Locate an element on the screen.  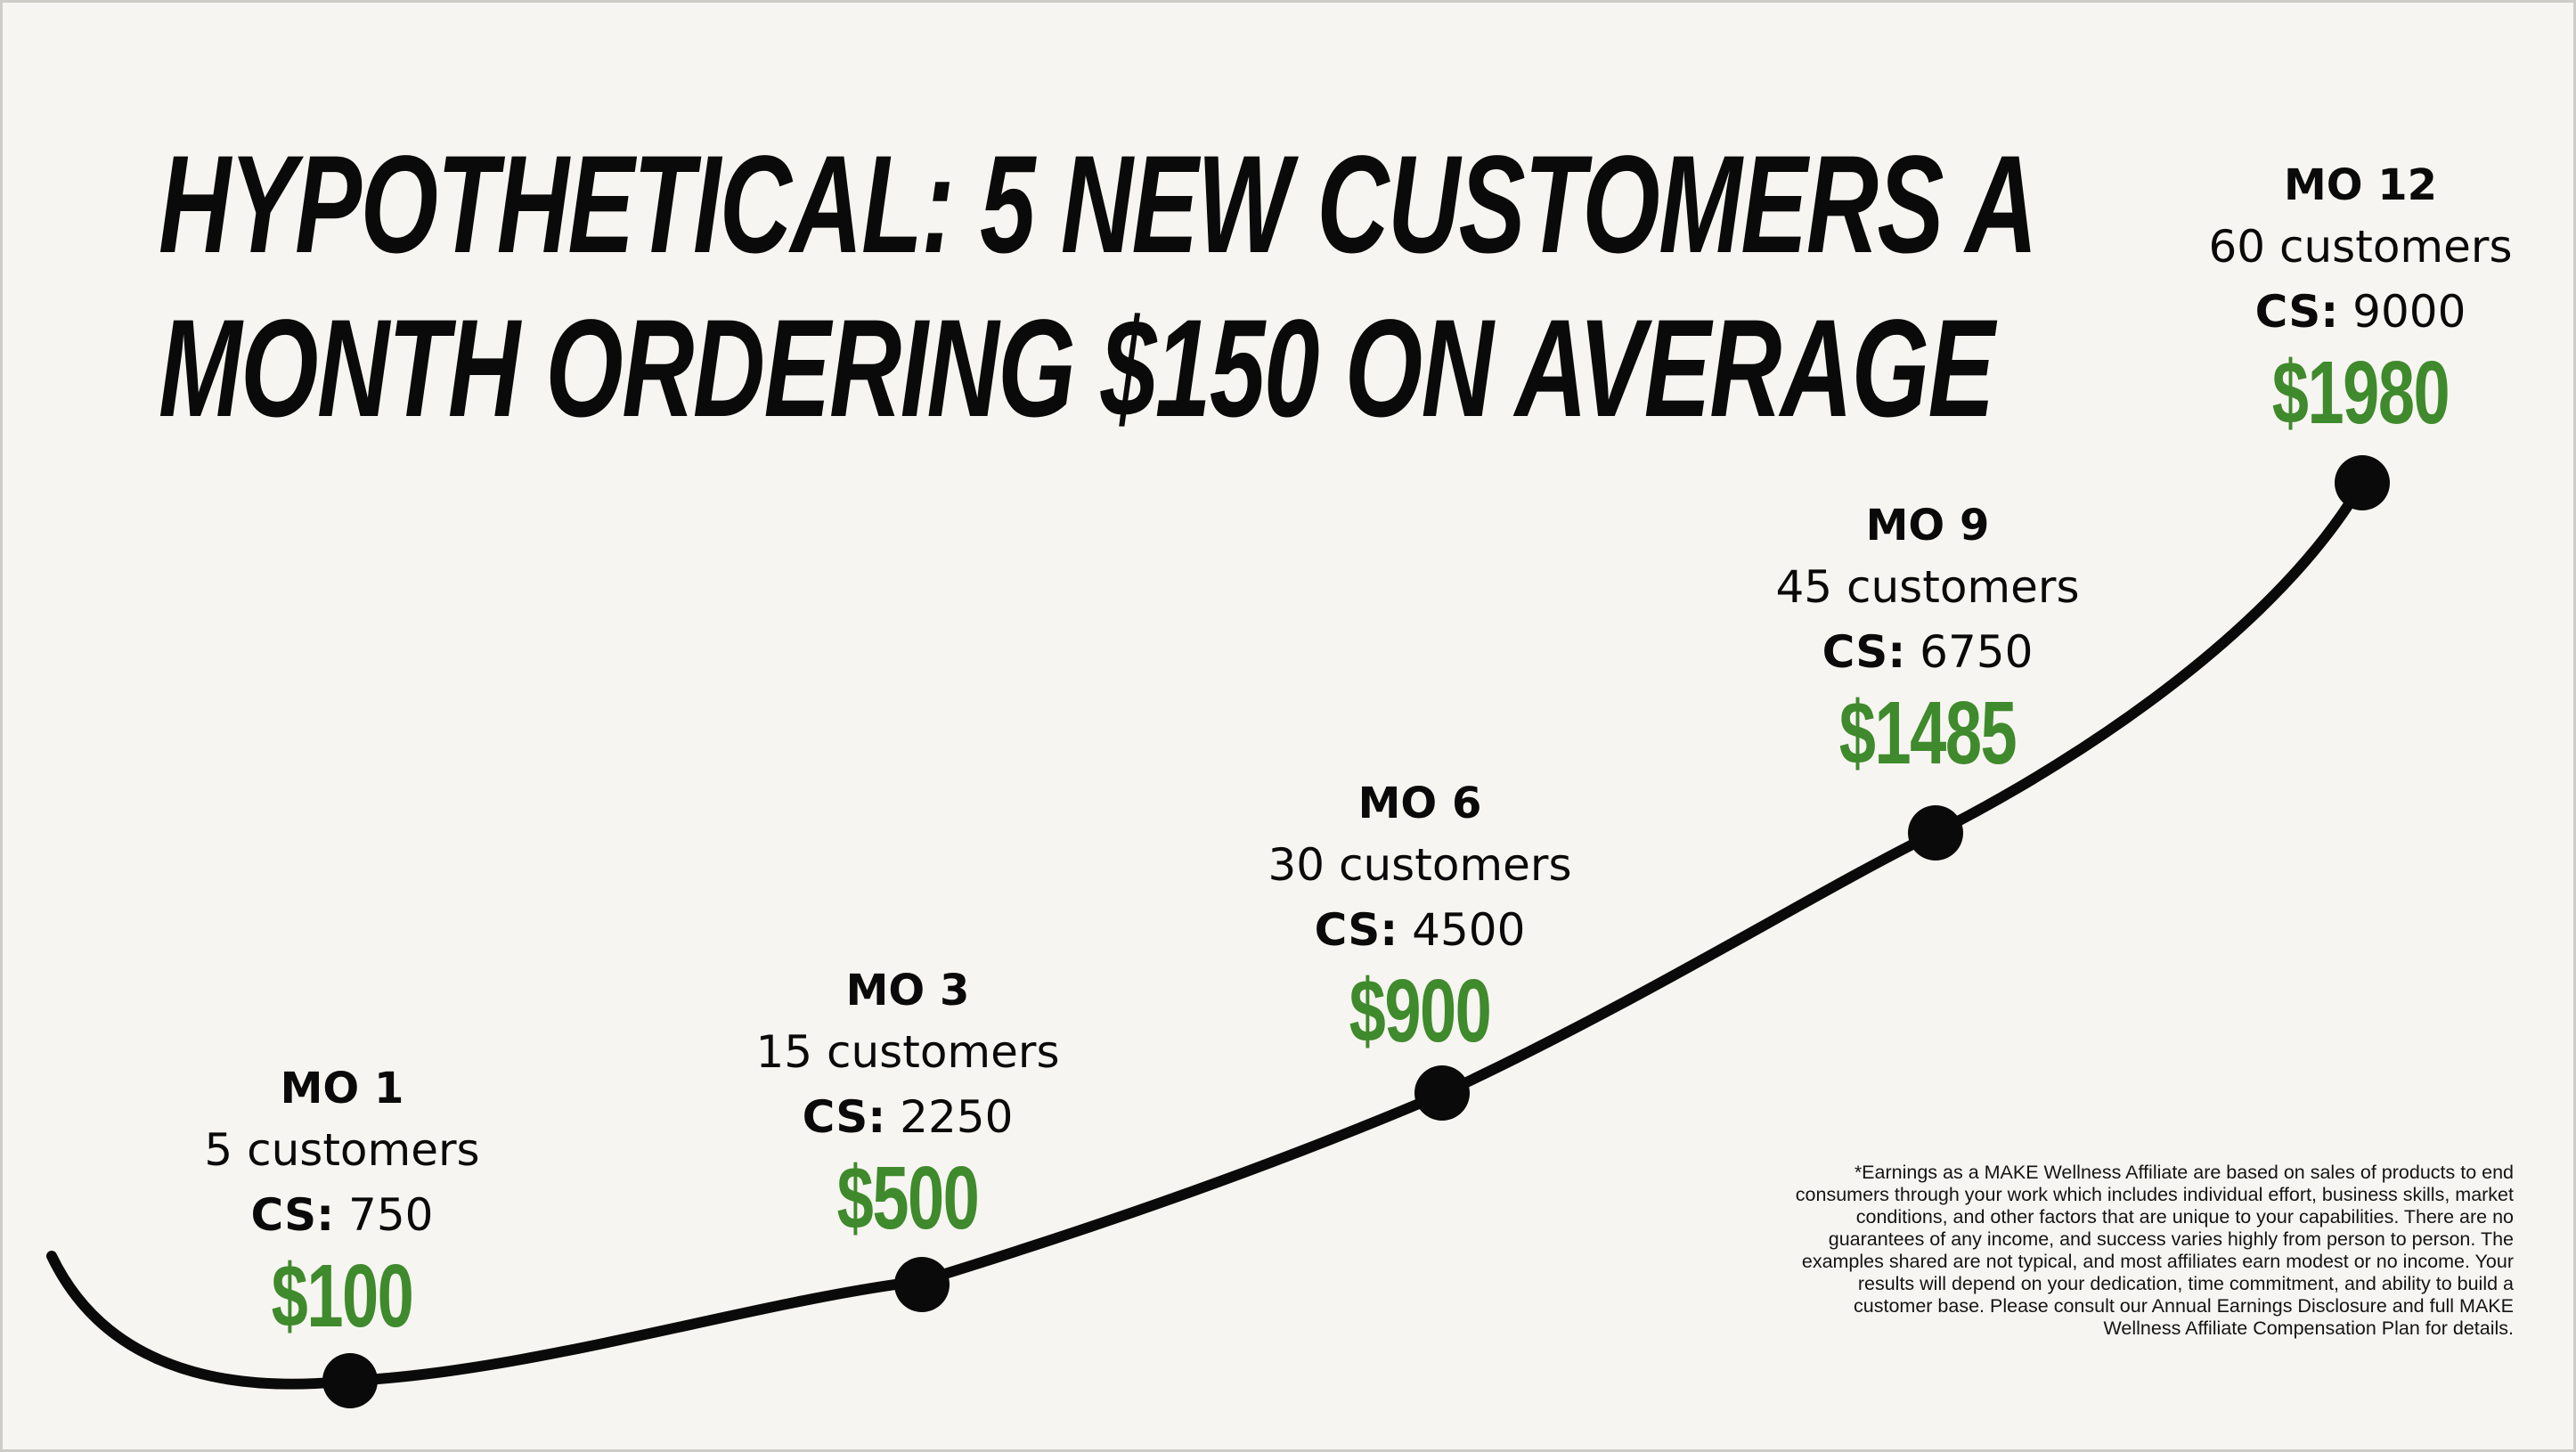
milestone-customers: 60 customers is located at coordinates (2361, 247).